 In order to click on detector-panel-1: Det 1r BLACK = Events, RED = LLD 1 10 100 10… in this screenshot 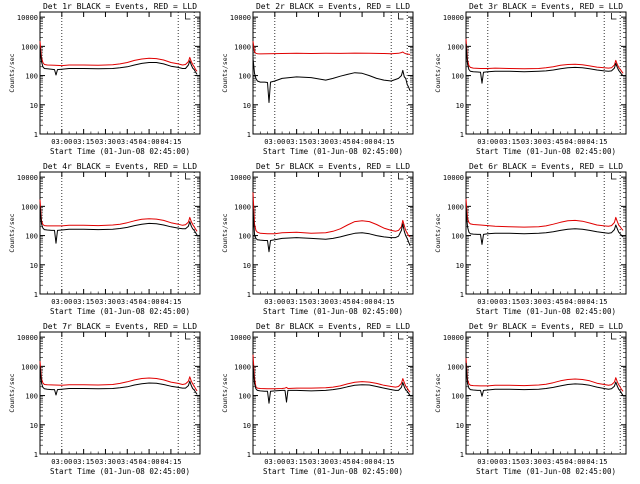, I will do `click(104, 79)`.